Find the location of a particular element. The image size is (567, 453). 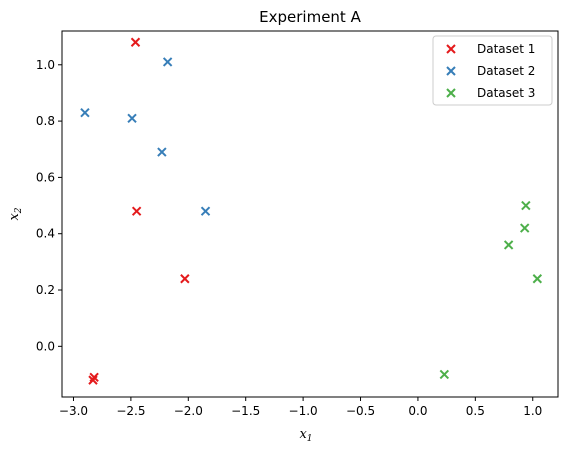

x-tick-label: 0.0 is located at coordinates (417, 411).